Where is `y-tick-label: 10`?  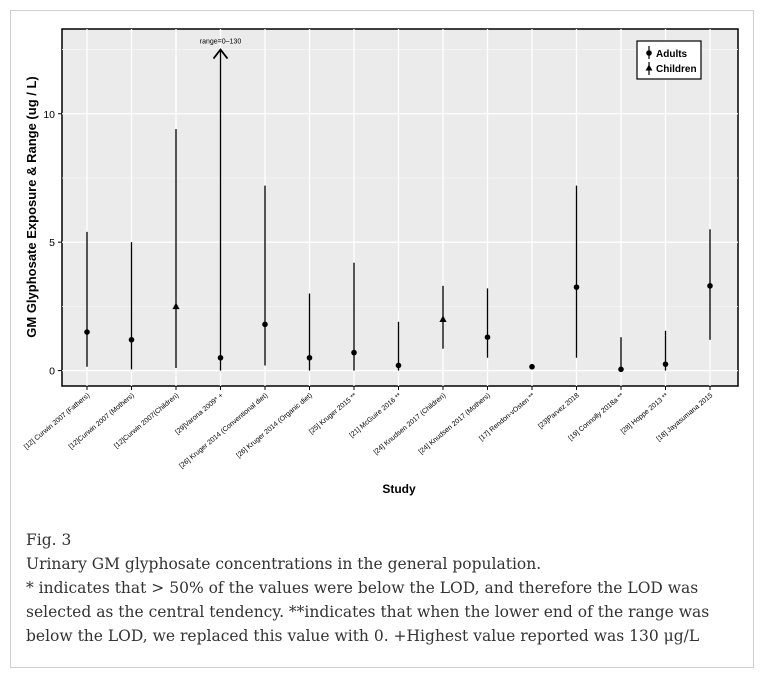 y-tick-label: 10 is located at coordinates (49, 115).